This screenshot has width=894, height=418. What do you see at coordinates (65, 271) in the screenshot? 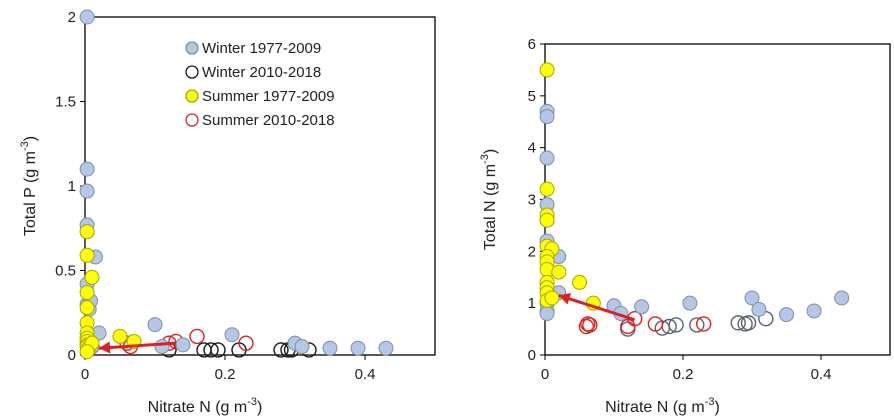
I see `y-tick-label: 0.5` at bounding box center [65, 271].